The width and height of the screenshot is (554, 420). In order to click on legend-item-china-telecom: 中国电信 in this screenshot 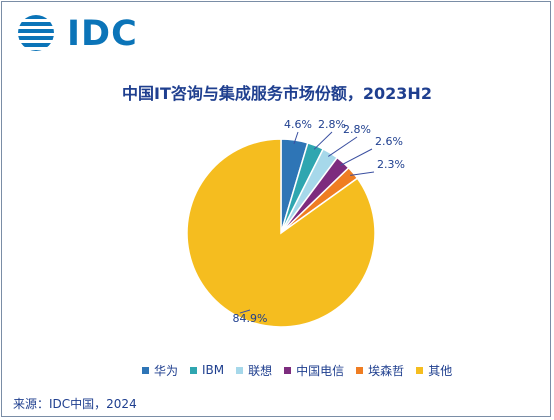, I will do `click(314, 370)`.